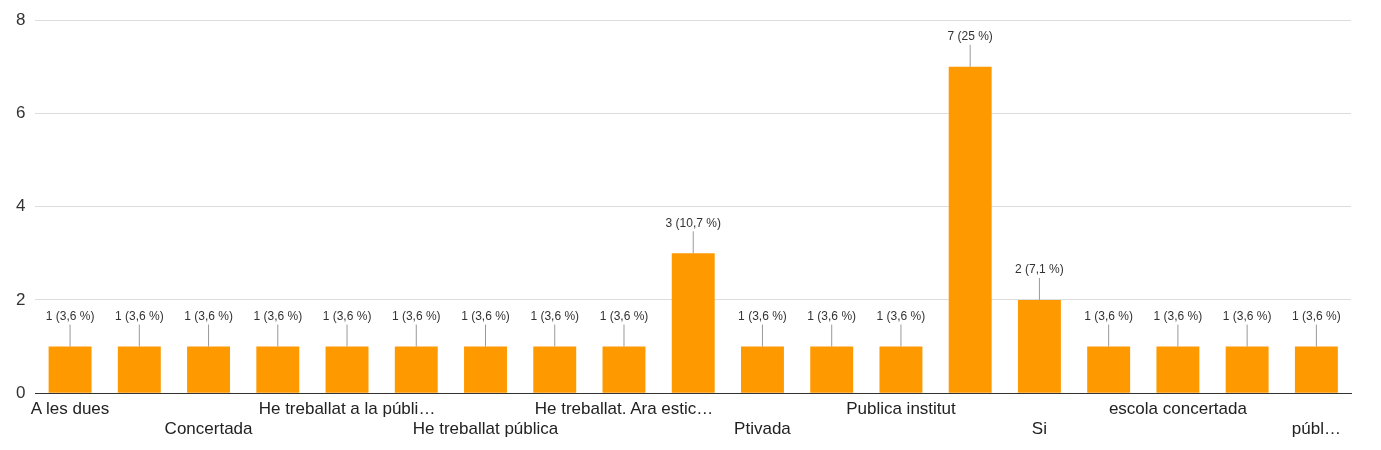 This screenshot has height=450, width=1381. Describe the element at coordinates (693, 222) in the screenshot. I see `data-label: 3 (10,7 %)` at that location.